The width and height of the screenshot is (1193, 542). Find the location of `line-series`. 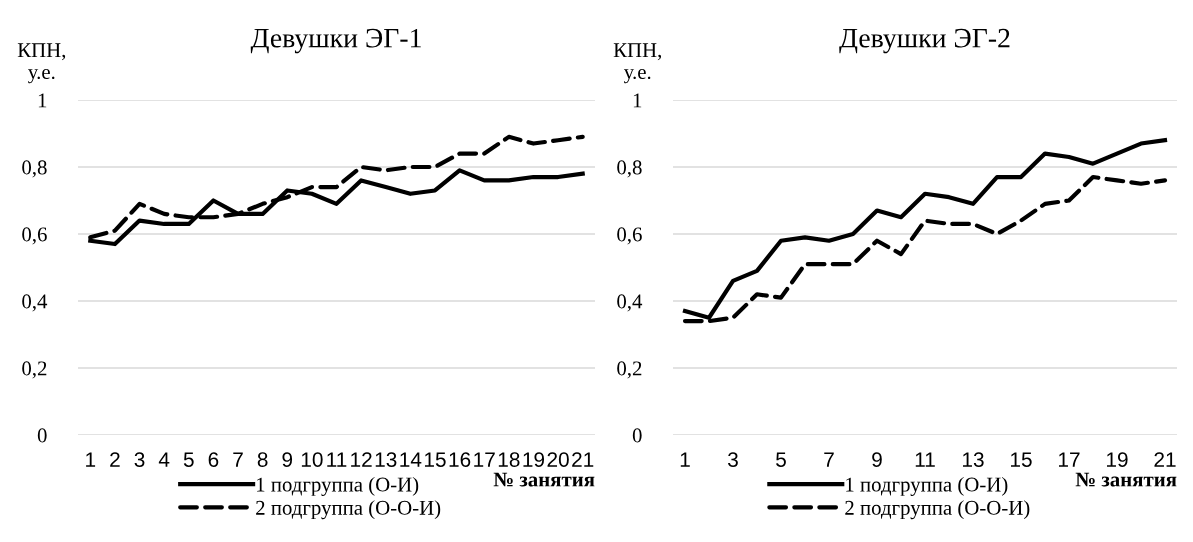

line-series is located at coordinates (925, 229).